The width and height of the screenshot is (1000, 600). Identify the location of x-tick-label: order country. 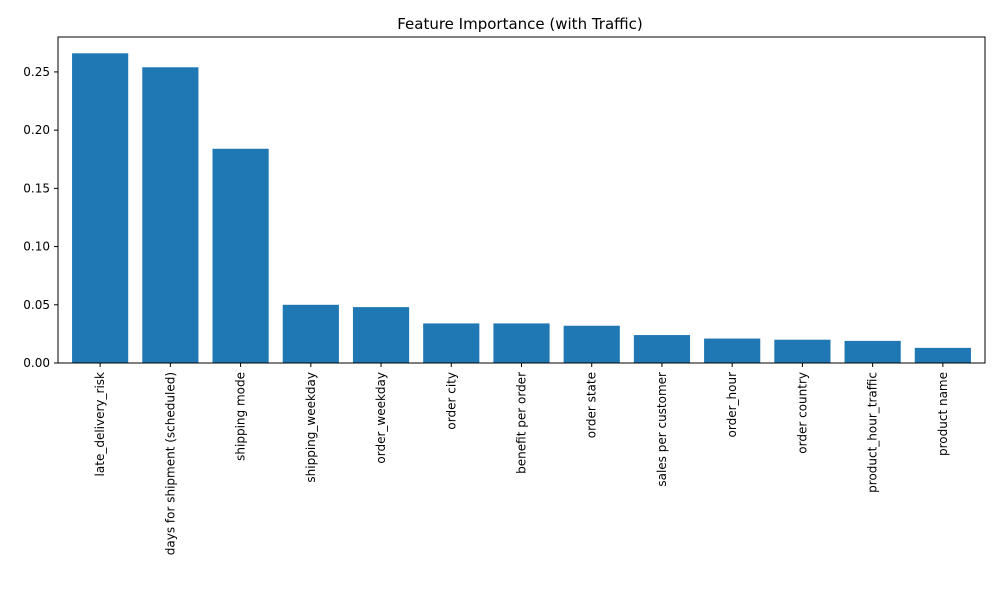
(802, 413).